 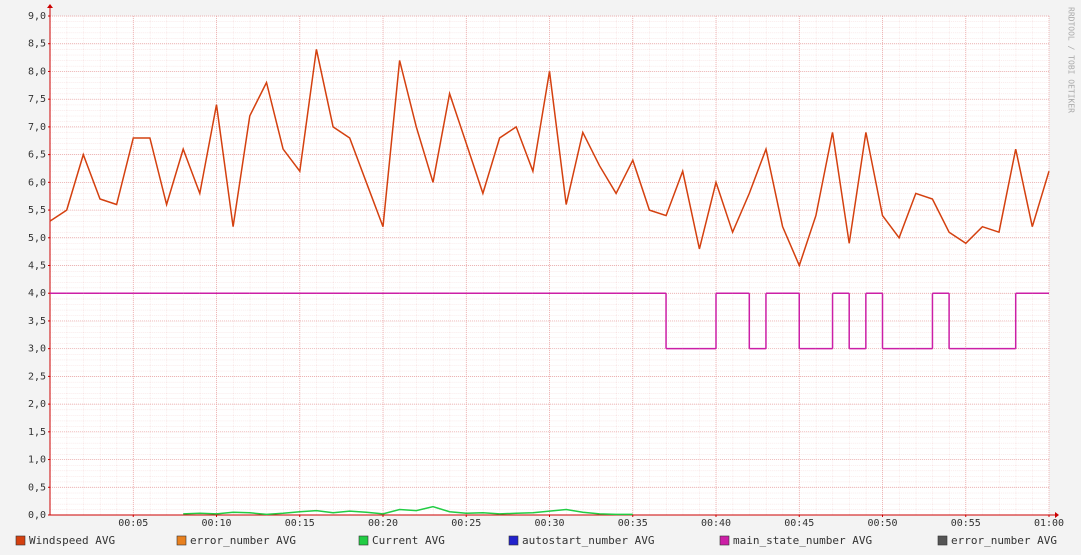 I want to click on x-tick-label: 00:20, so click(x=383, y=523).